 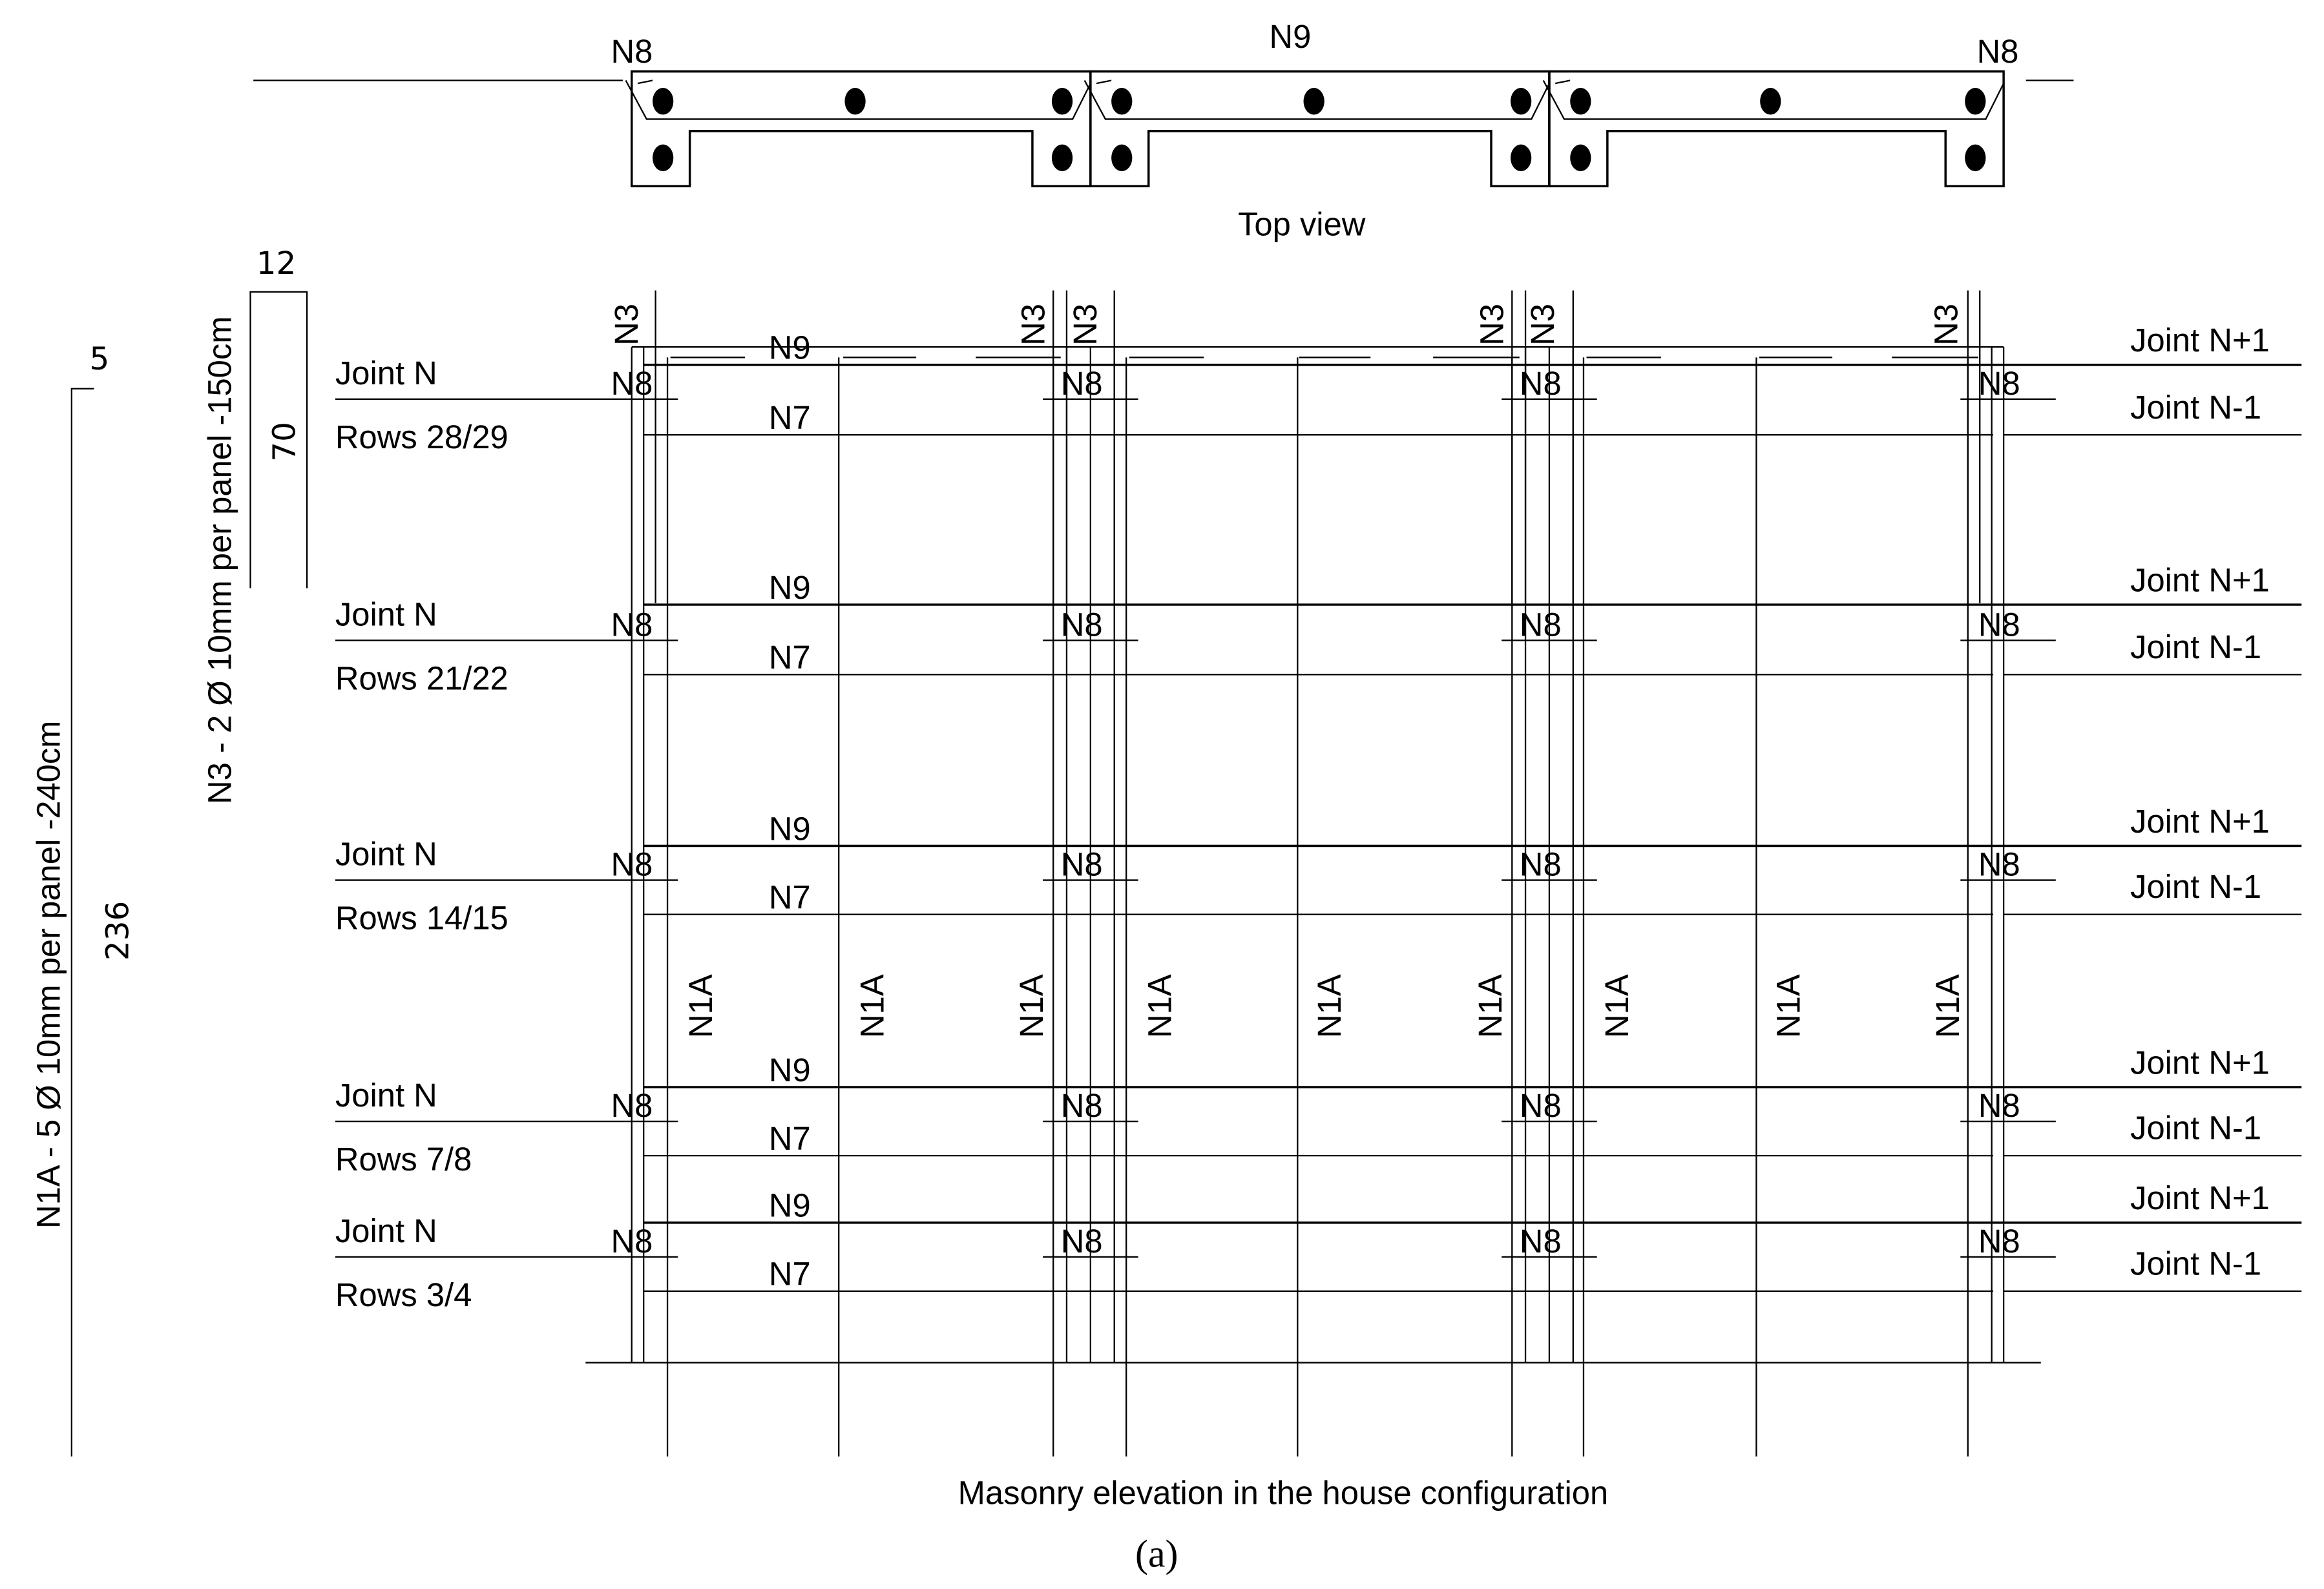 I want to click on row-range-label: Rows 14/15, so click(x=422, y=918).